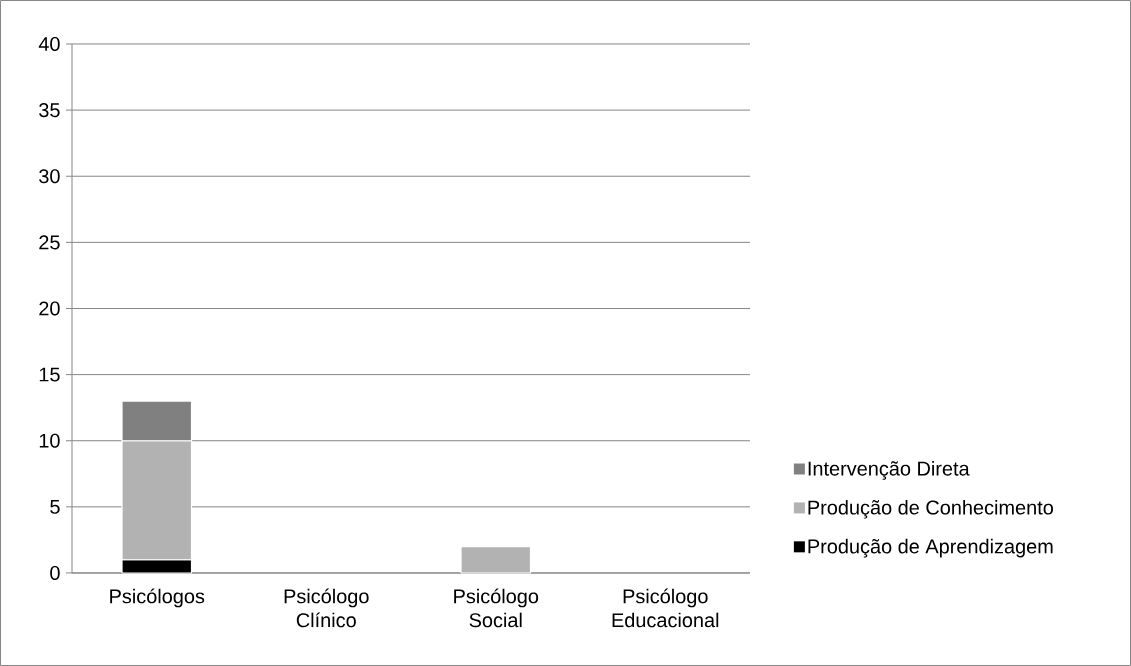 The width and height of the screenshot is (1131, 666). What do you see at coordinates (49, 440) in the screenshot?
I see `y-tick-label: 10` at bounding box center [49, 440].